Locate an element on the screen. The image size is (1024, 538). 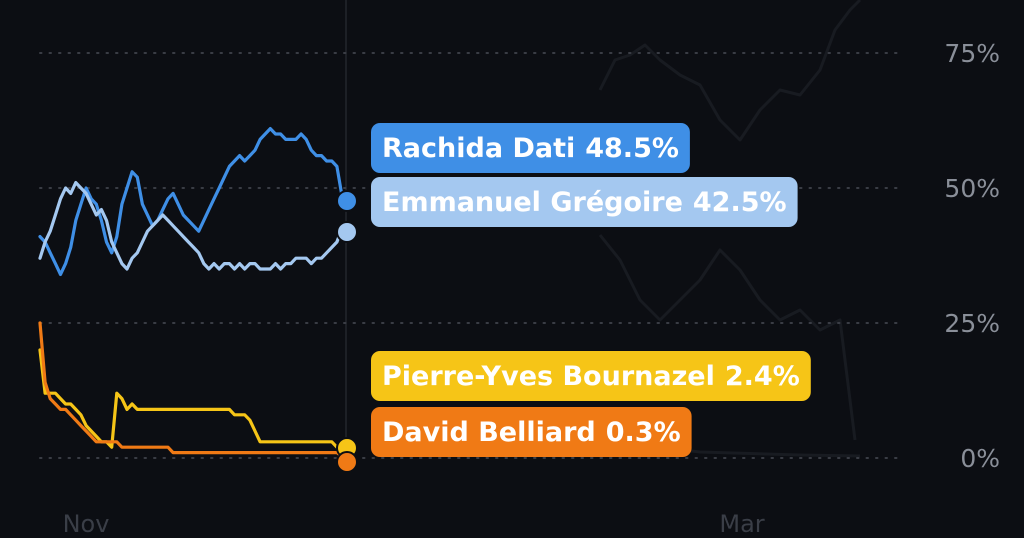
y-tick-label: 50% is located at coordinates (972, 188).